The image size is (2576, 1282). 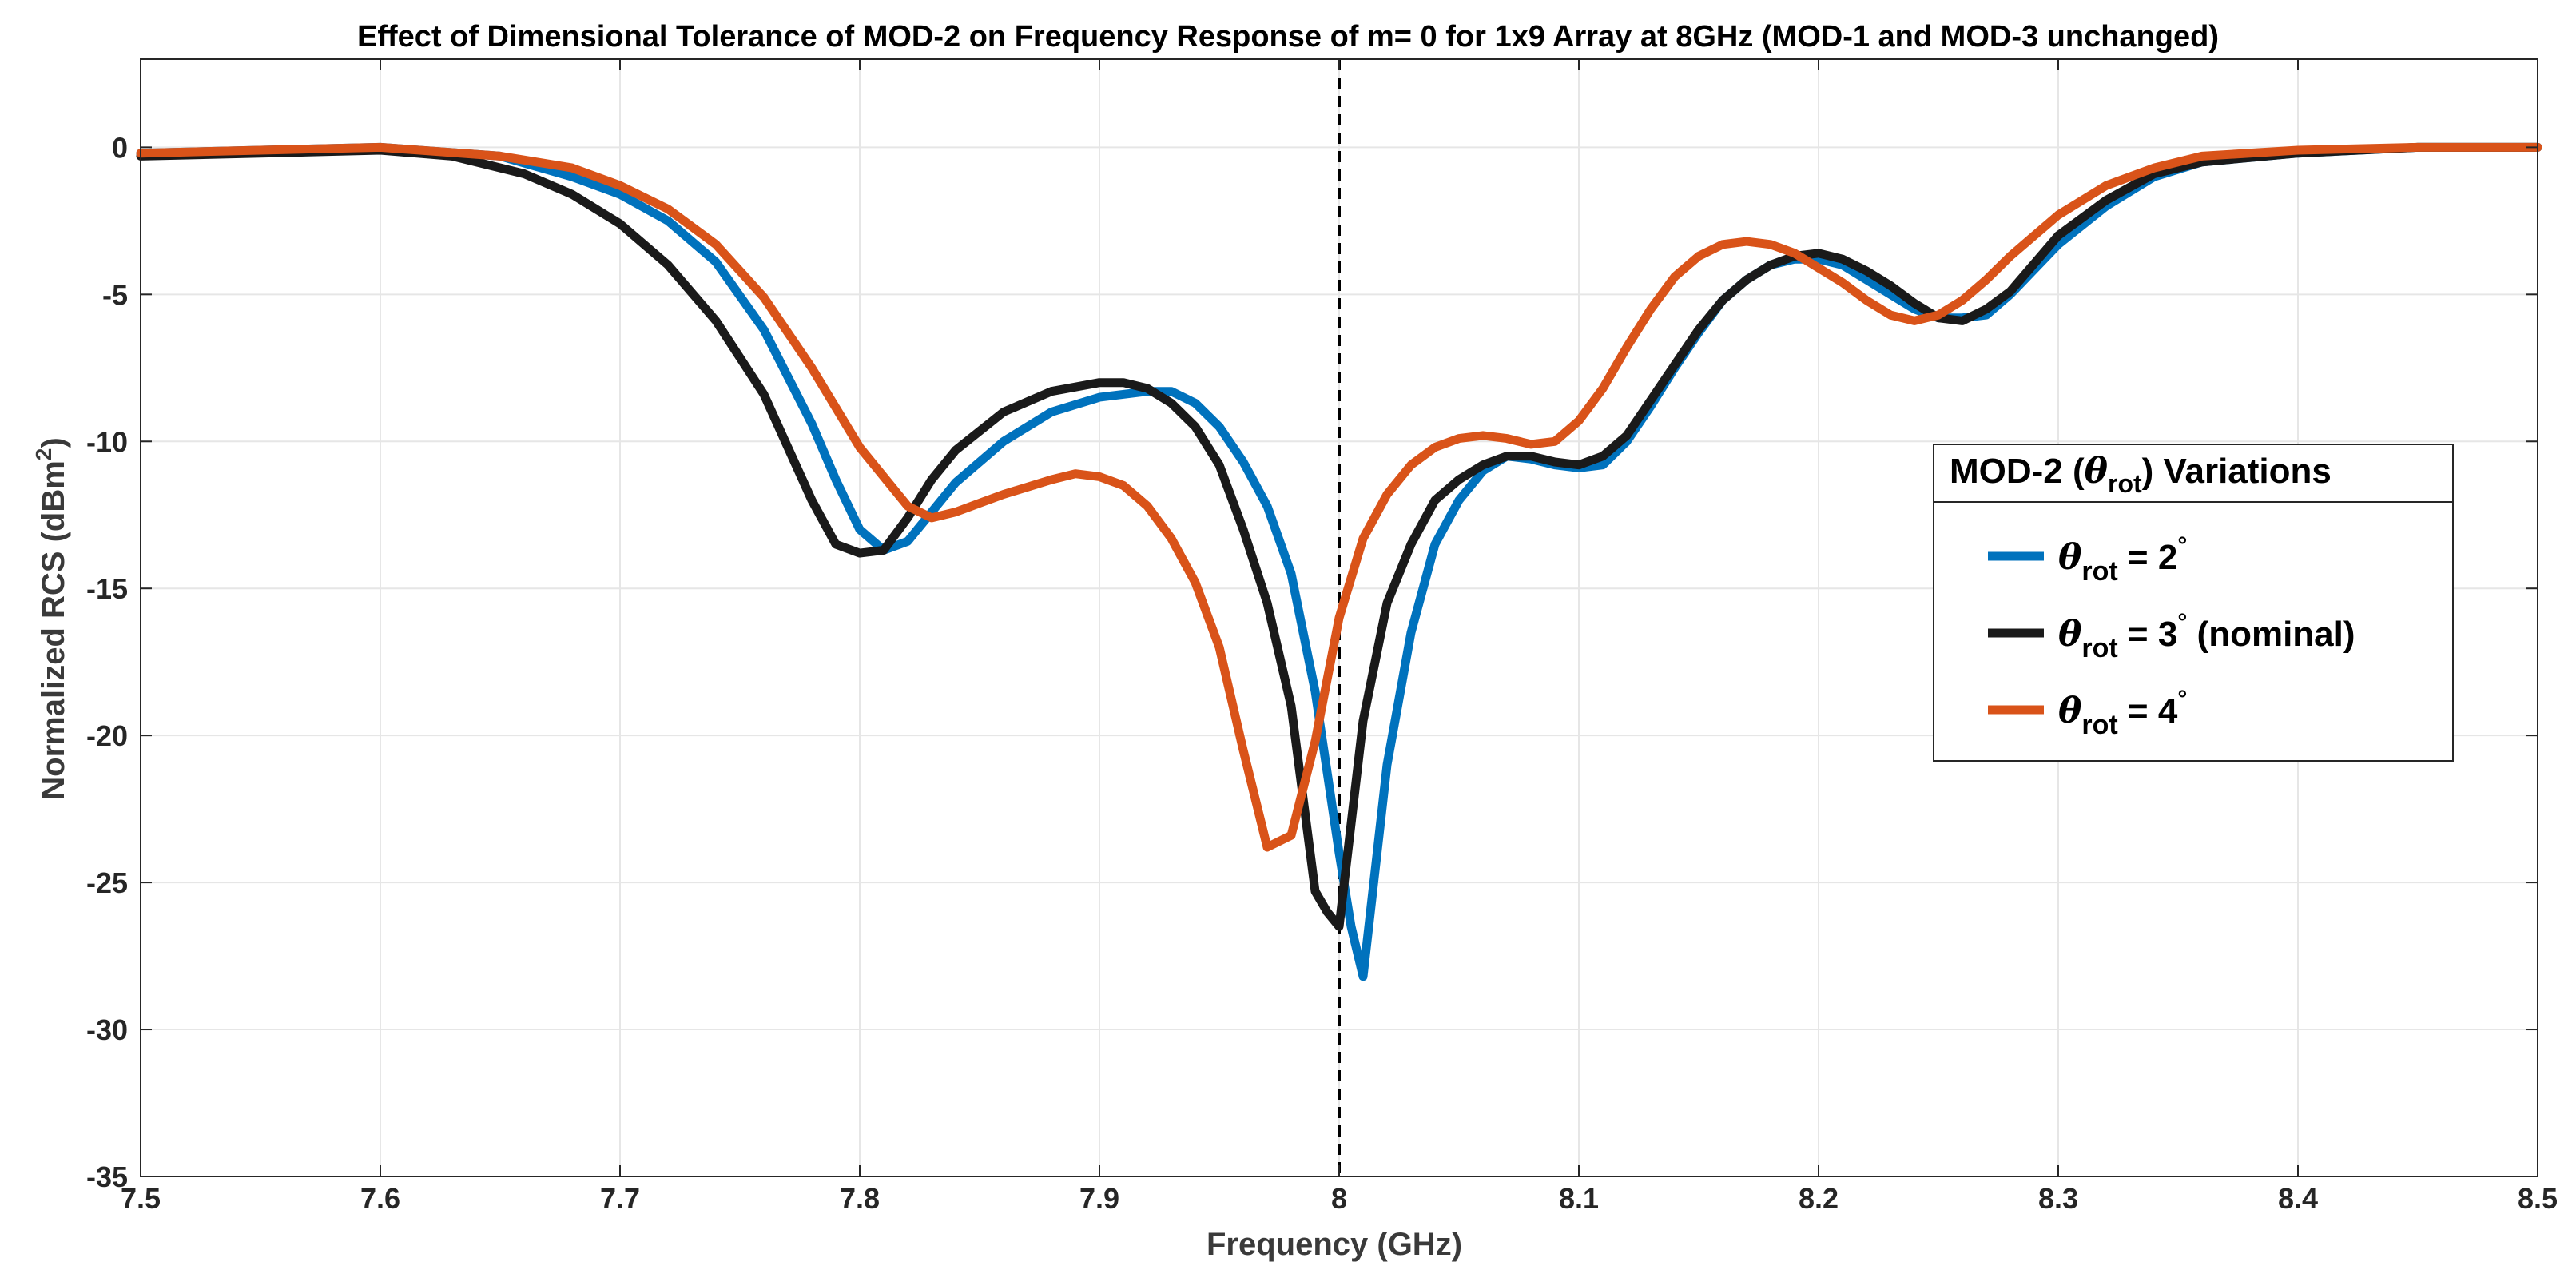 I want to click on x-axis-label: Frequency (GHz), so click(x=1334, y=1244).